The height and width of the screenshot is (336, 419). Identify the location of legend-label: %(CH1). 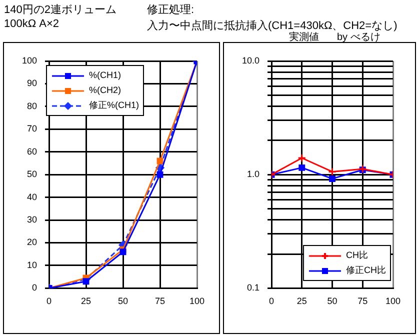
(105, 75).